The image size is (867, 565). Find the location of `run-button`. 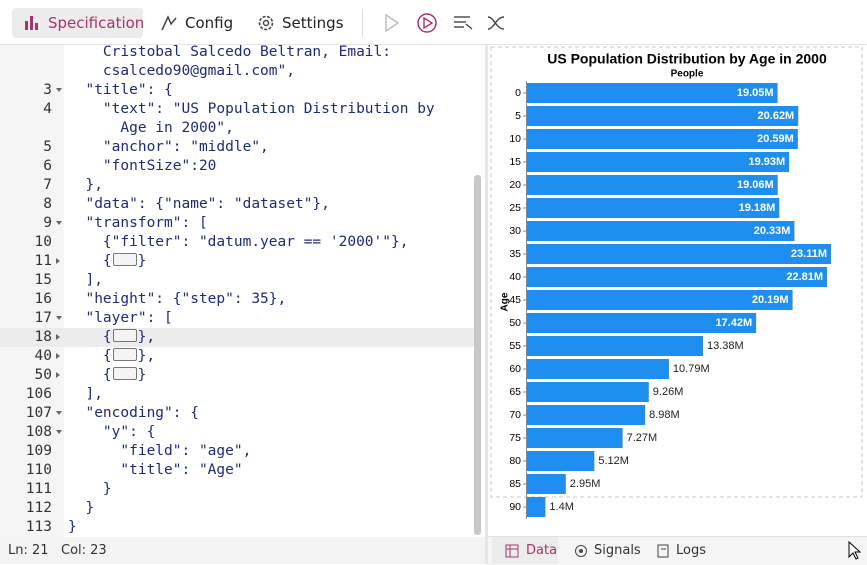

run-button is located at coordinates (392, 23).